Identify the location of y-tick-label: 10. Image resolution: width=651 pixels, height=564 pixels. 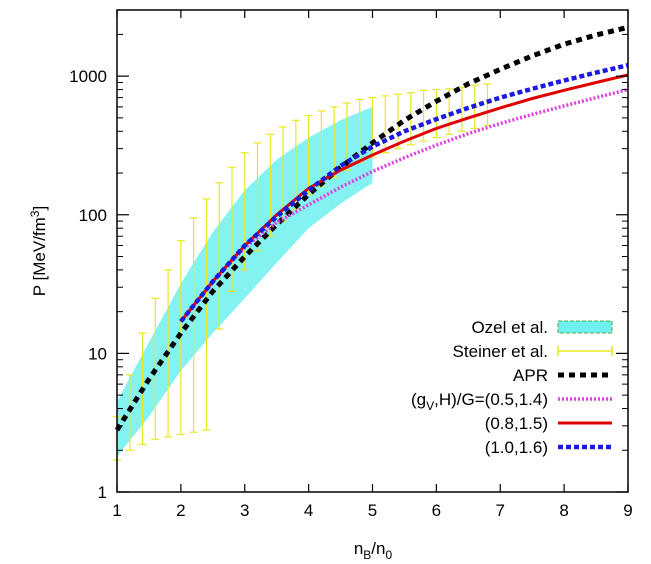
(97, 353).